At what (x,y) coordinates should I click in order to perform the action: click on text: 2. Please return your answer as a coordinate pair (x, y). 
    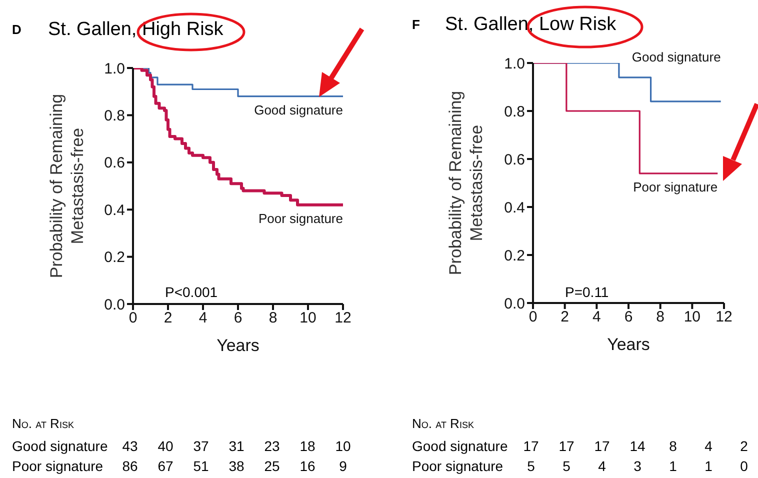
    Looking at the image, I should click on (744, 446).